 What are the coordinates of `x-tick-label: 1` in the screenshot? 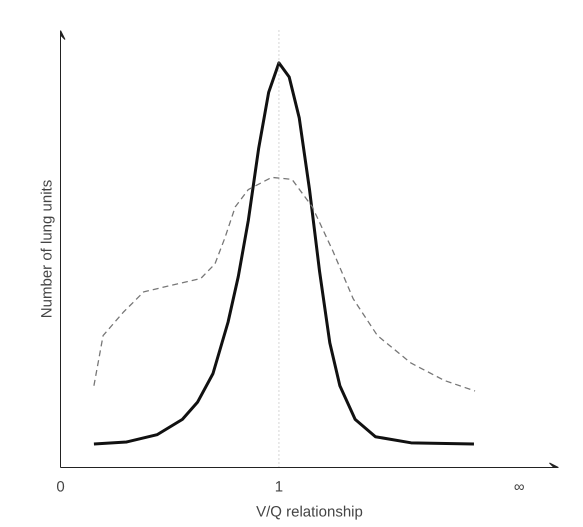 It's located at (279, 487).